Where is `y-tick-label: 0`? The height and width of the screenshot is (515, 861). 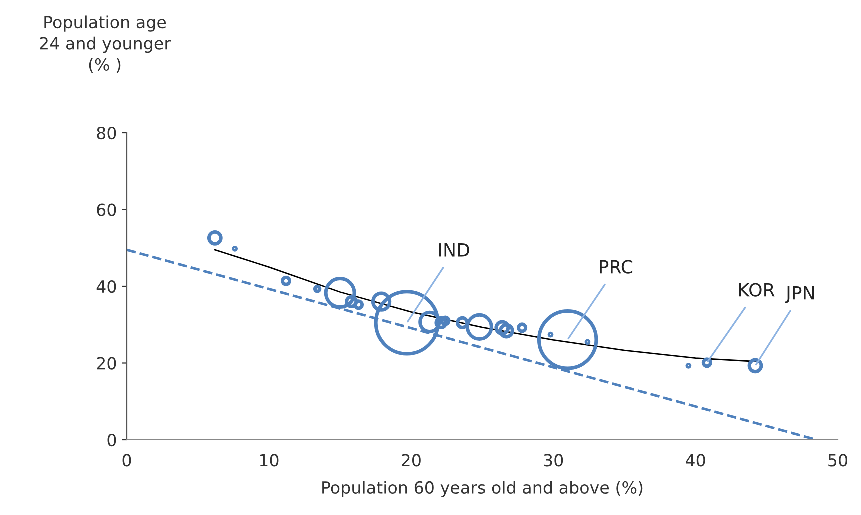 y-tick-label: 0 is located at coordinates (112, 440).